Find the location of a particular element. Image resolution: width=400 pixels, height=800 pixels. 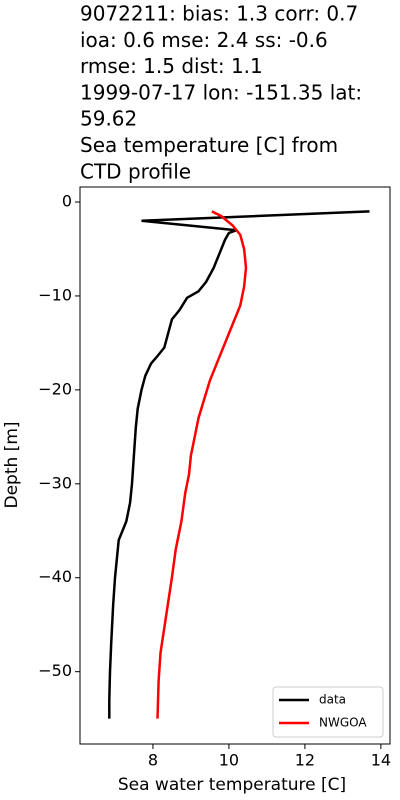

x-tick-label: 12 is located at coordinates (305, 760).